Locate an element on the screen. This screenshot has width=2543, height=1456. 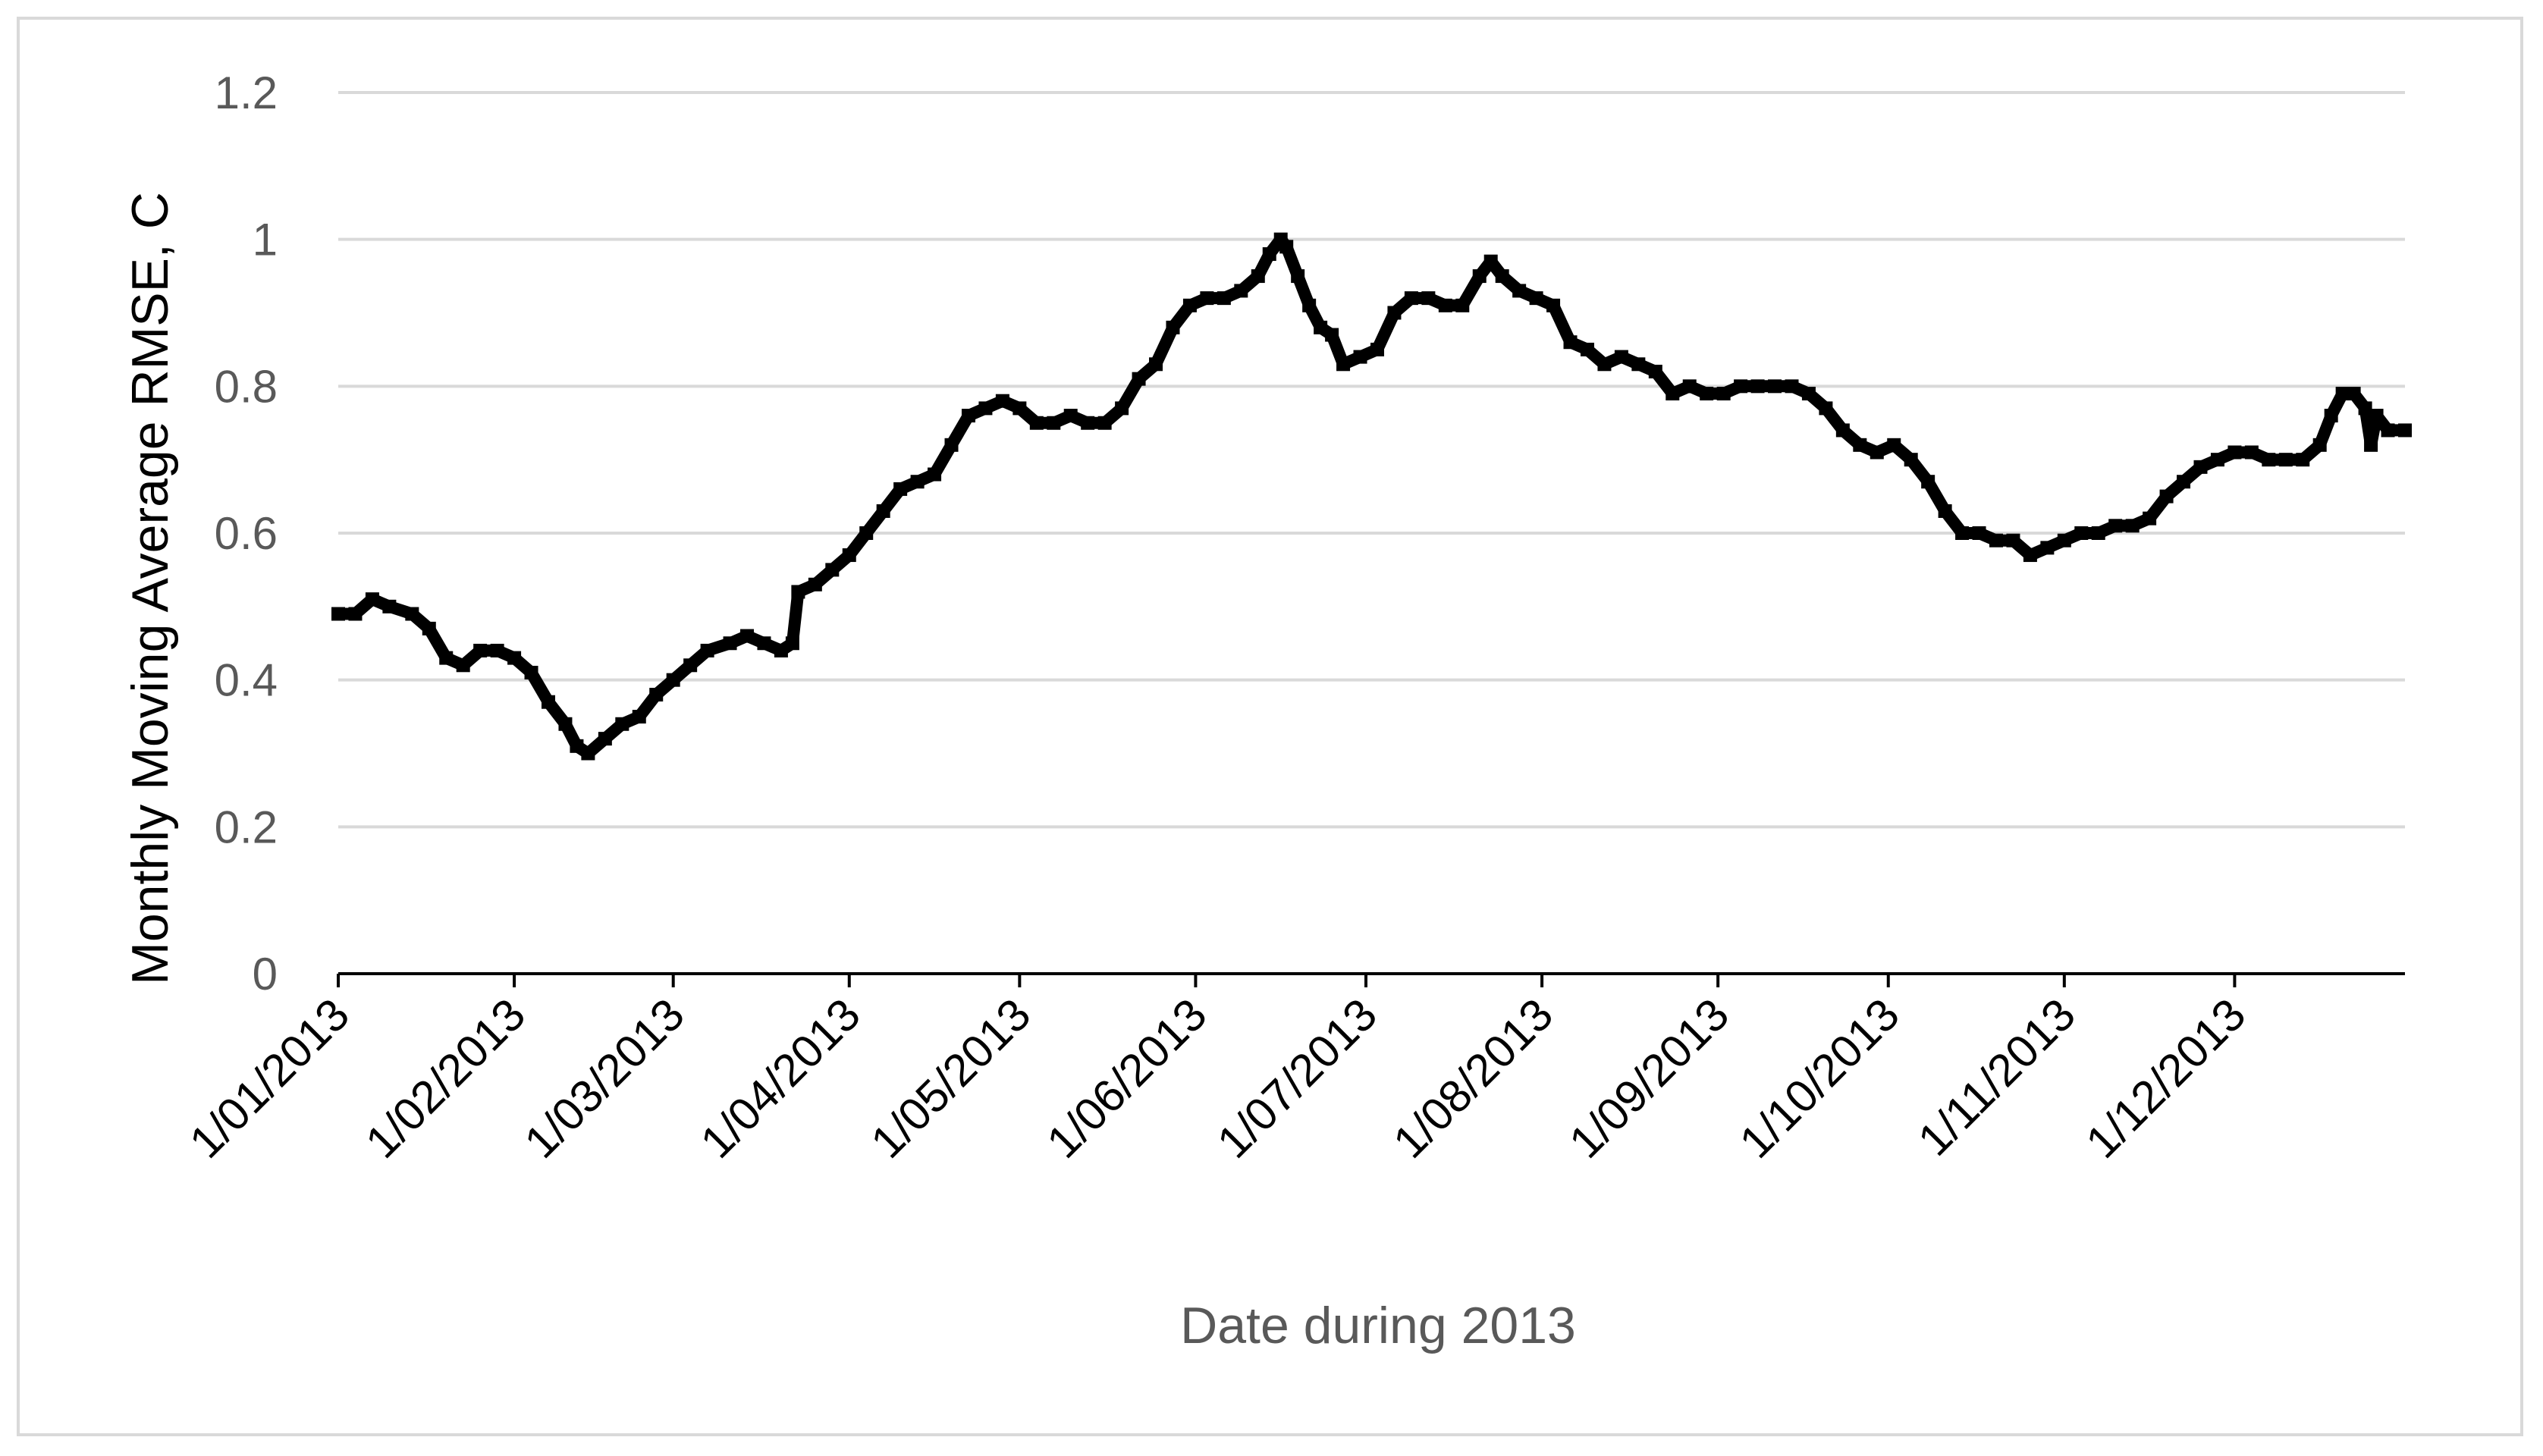
x-tick-label: 1/05/2013 is located at coordinates (950, 1078).